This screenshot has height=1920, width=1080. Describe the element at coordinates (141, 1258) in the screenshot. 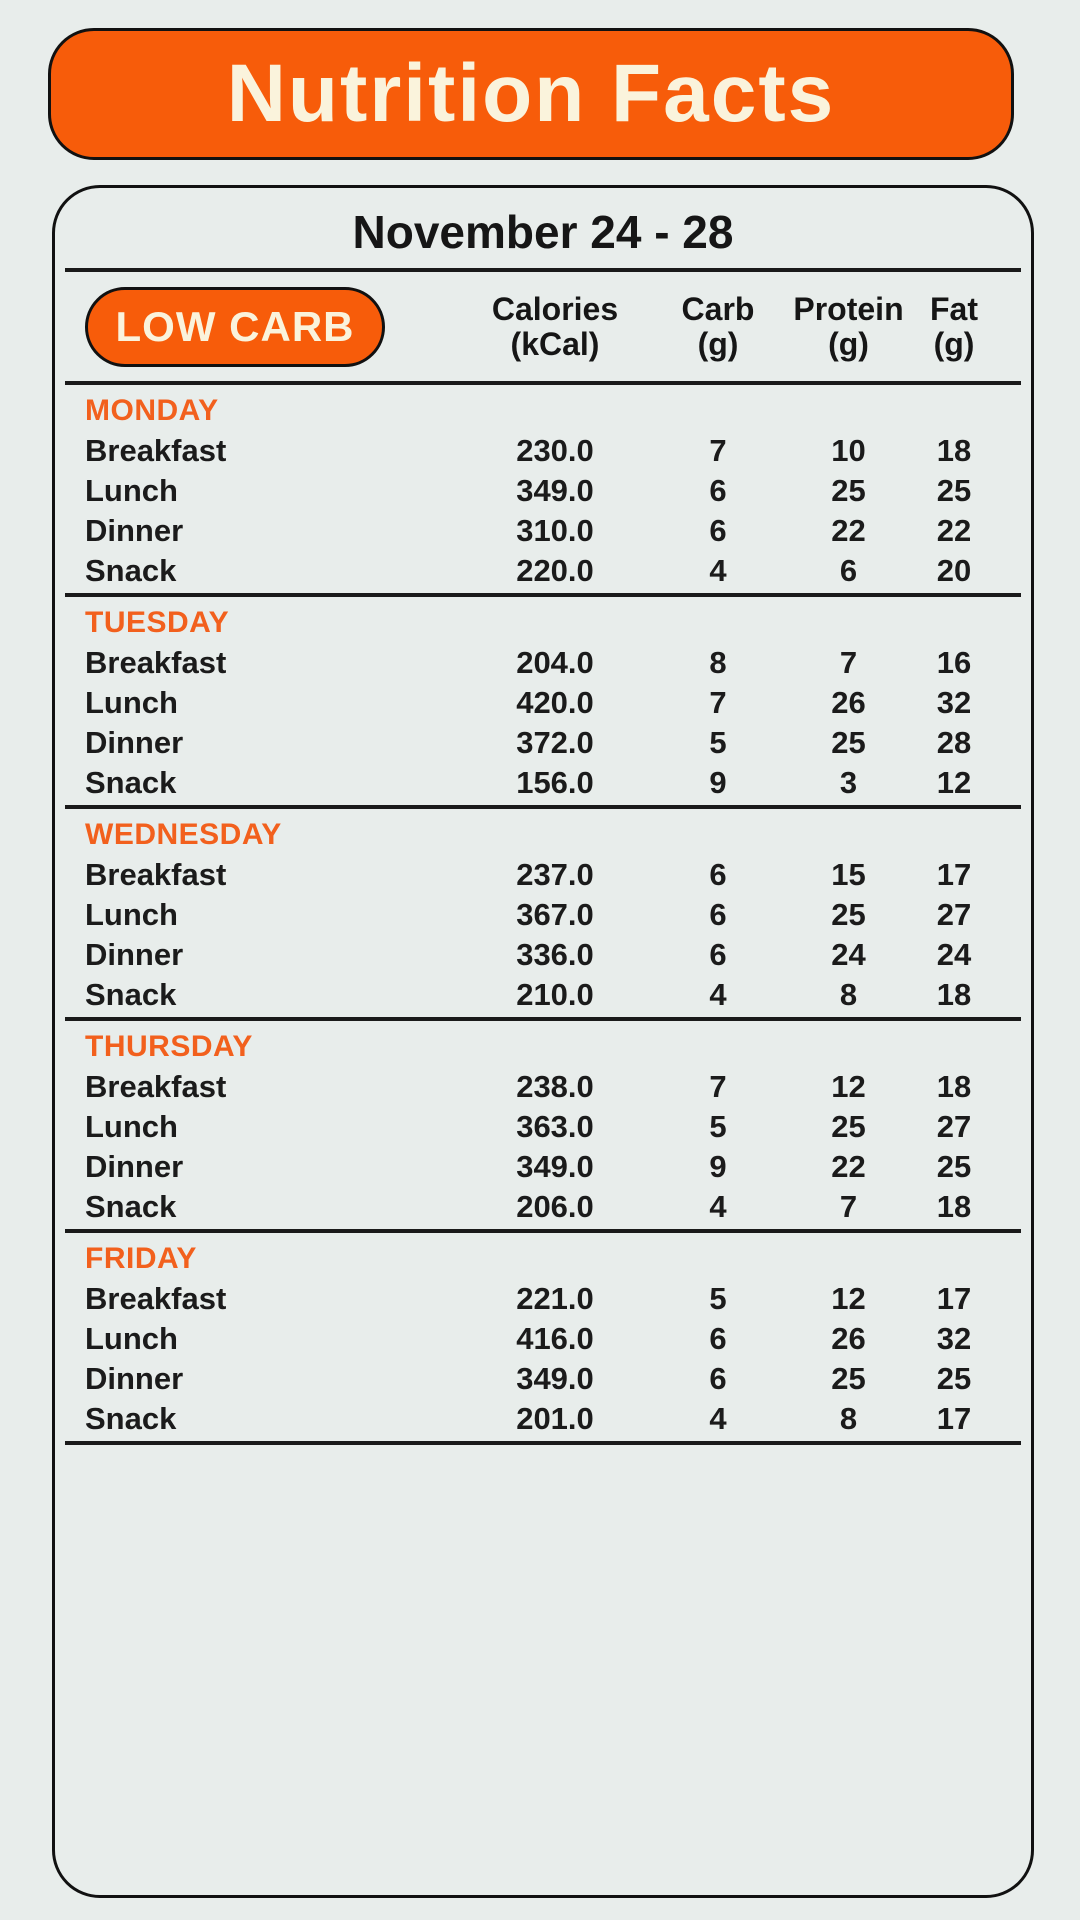

I see `day-label: FRIDAY` at that location.